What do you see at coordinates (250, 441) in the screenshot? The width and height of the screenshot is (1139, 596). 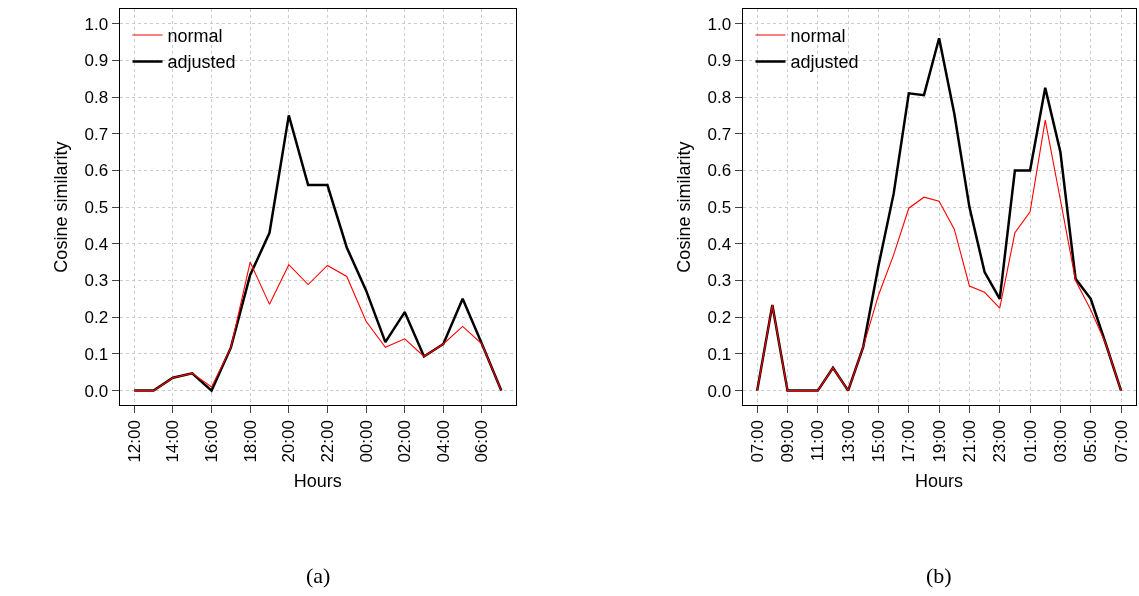 I see `x-tick-label: 18:00` at bounding box center [250, 441].